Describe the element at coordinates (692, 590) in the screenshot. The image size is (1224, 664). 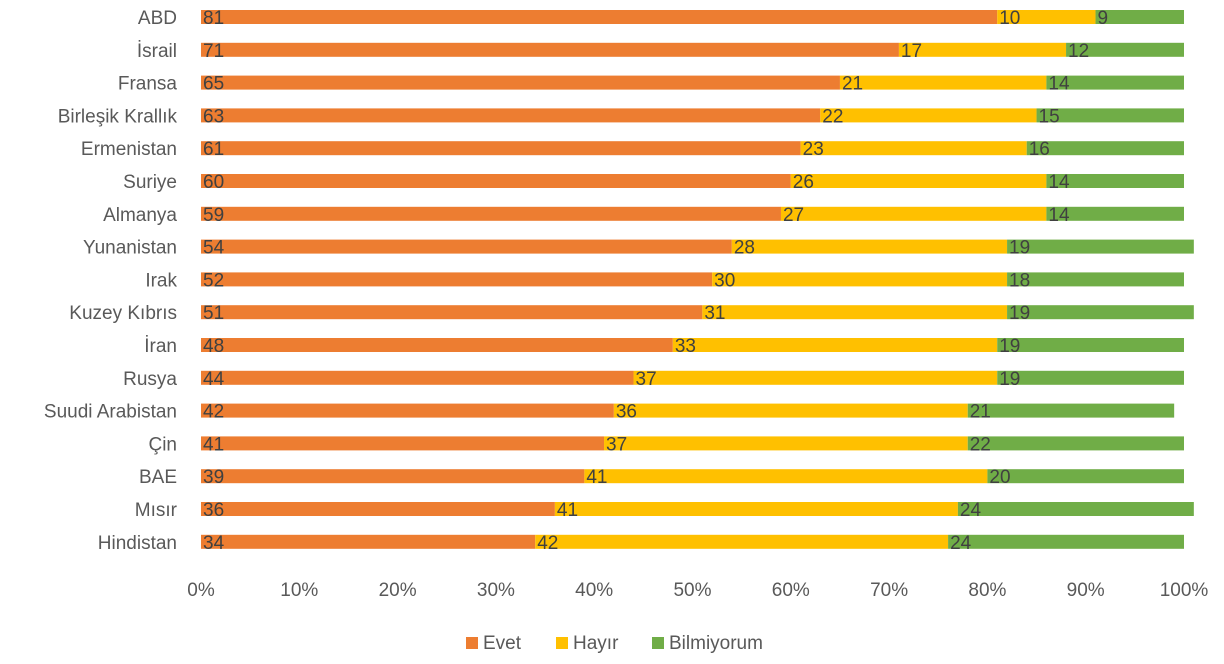
I see `x-tick-label: 50%` at that location.